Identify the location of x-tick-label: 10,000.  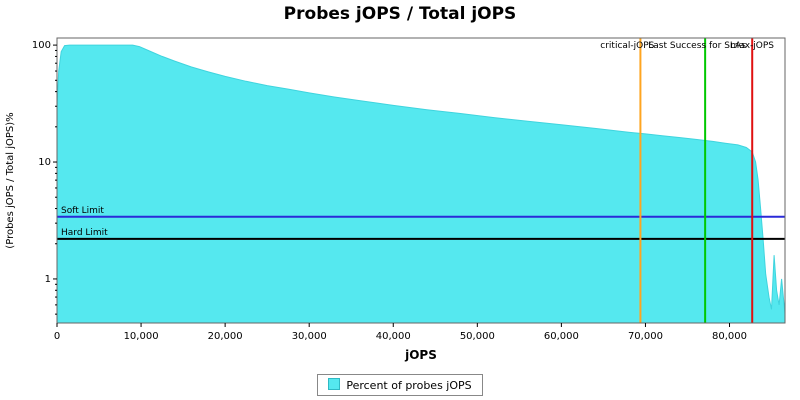
(141, 336).